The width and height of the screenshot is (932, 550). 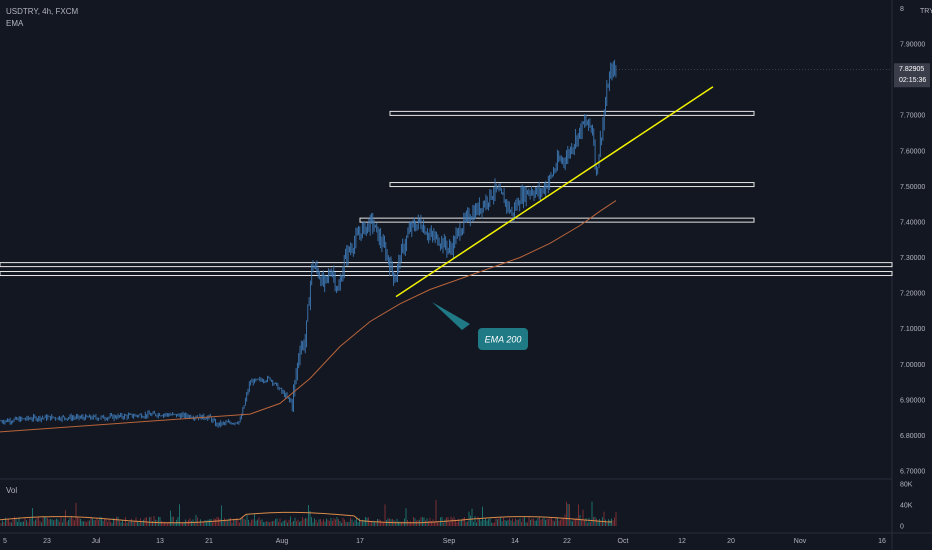 What do you see at coordinates (912, 151) in the screenshot?
I see `price-tick-label: 7.60000` at bounding box center [912, 151].